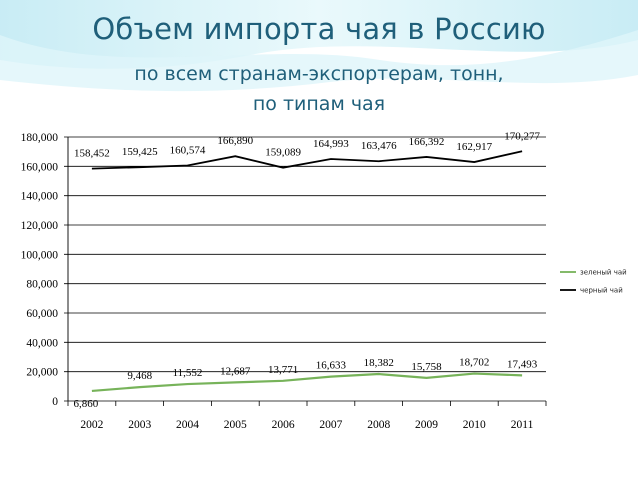 This screenshot has width=638, height=479. Describe the element at coordinates (42, 285) in the screenshot. I see `y-tick-label: 80,000` at that location.